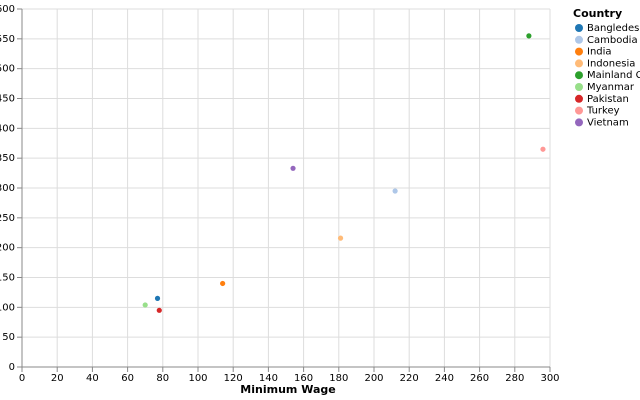  I want to click on legend-title: Country, so click(597, 13).